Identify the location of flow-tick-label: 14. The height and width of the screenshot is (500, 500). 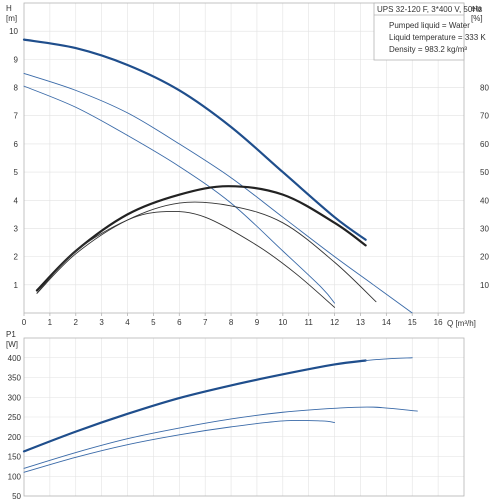
(386, 322).